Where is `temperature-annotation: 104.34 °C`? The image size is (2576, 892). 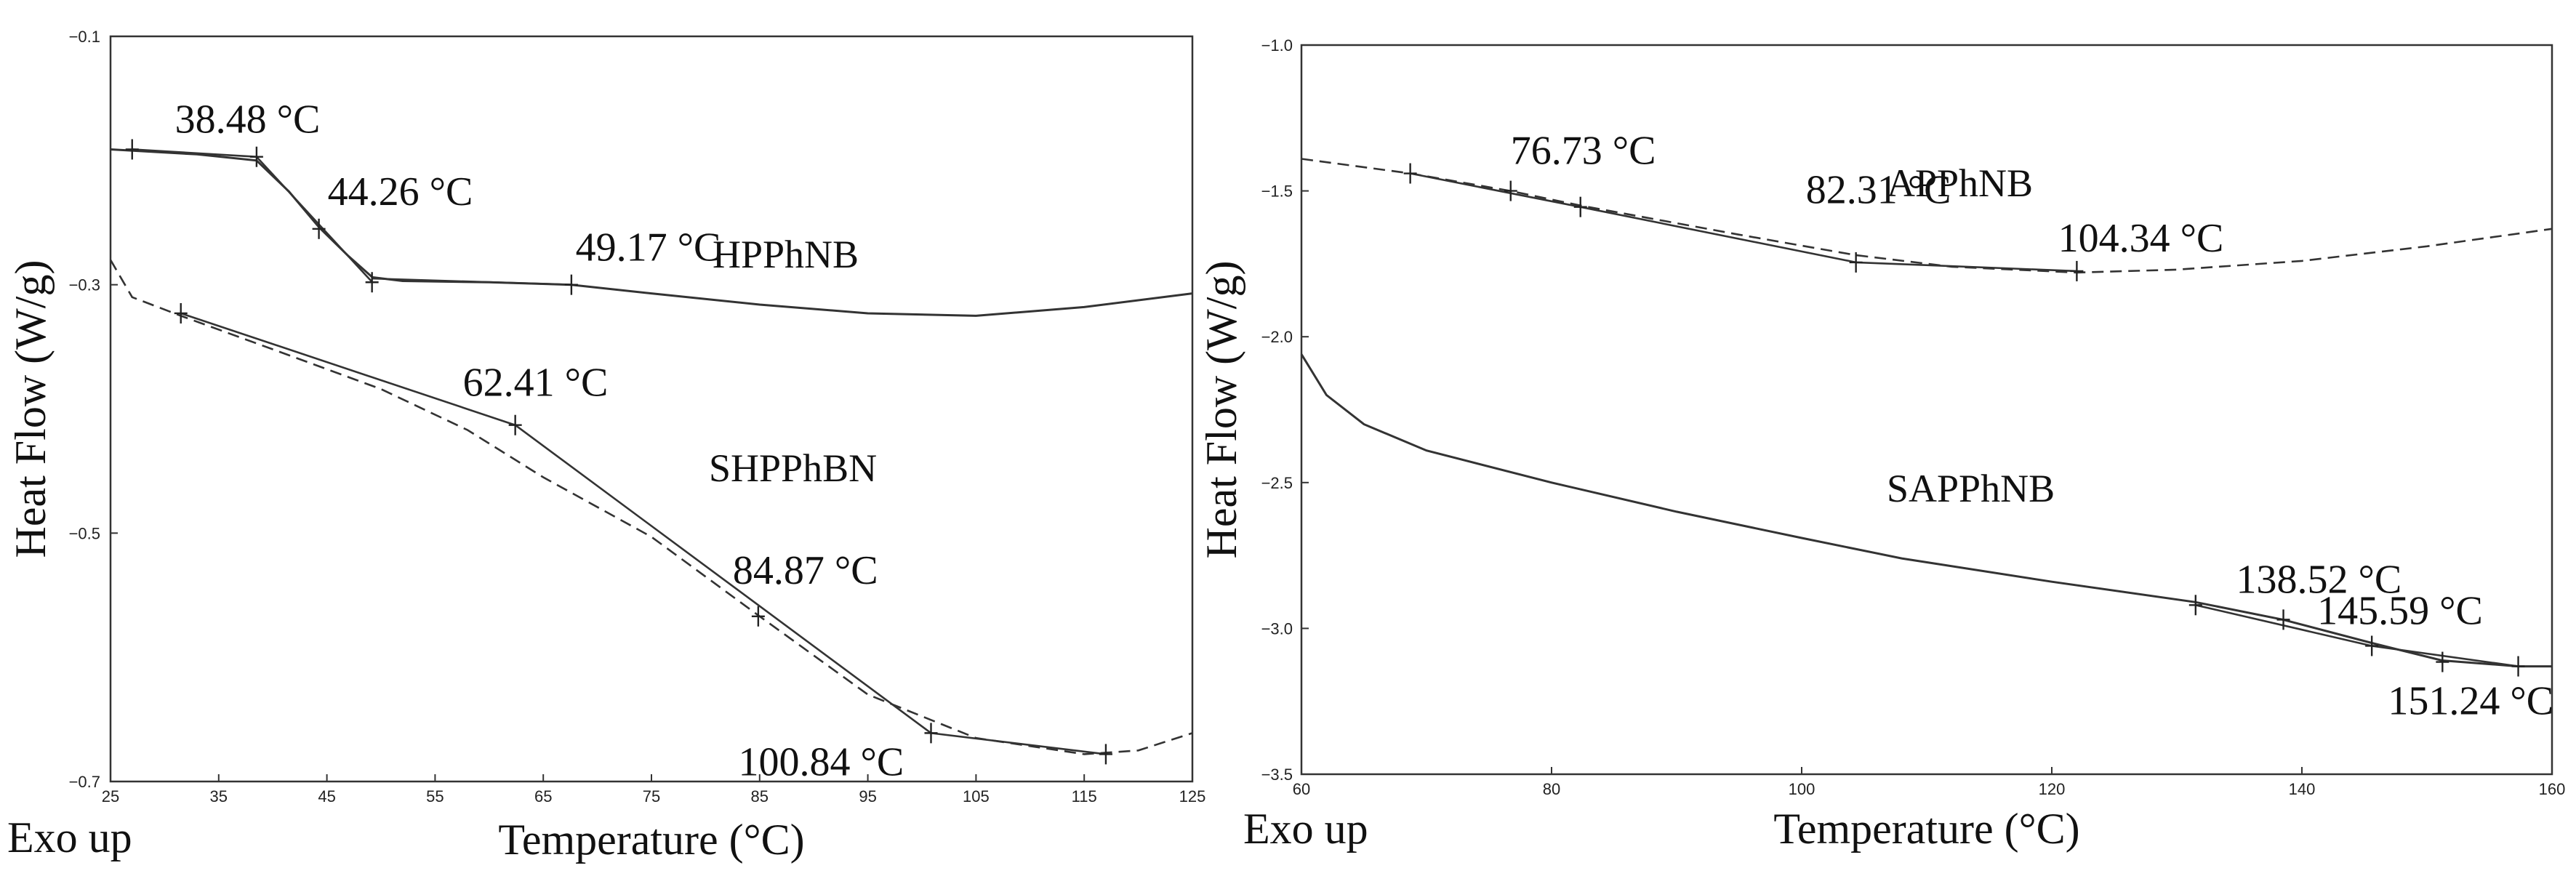
temperature-annotation: 104.34 °C is located at coordinates (2141, 238).